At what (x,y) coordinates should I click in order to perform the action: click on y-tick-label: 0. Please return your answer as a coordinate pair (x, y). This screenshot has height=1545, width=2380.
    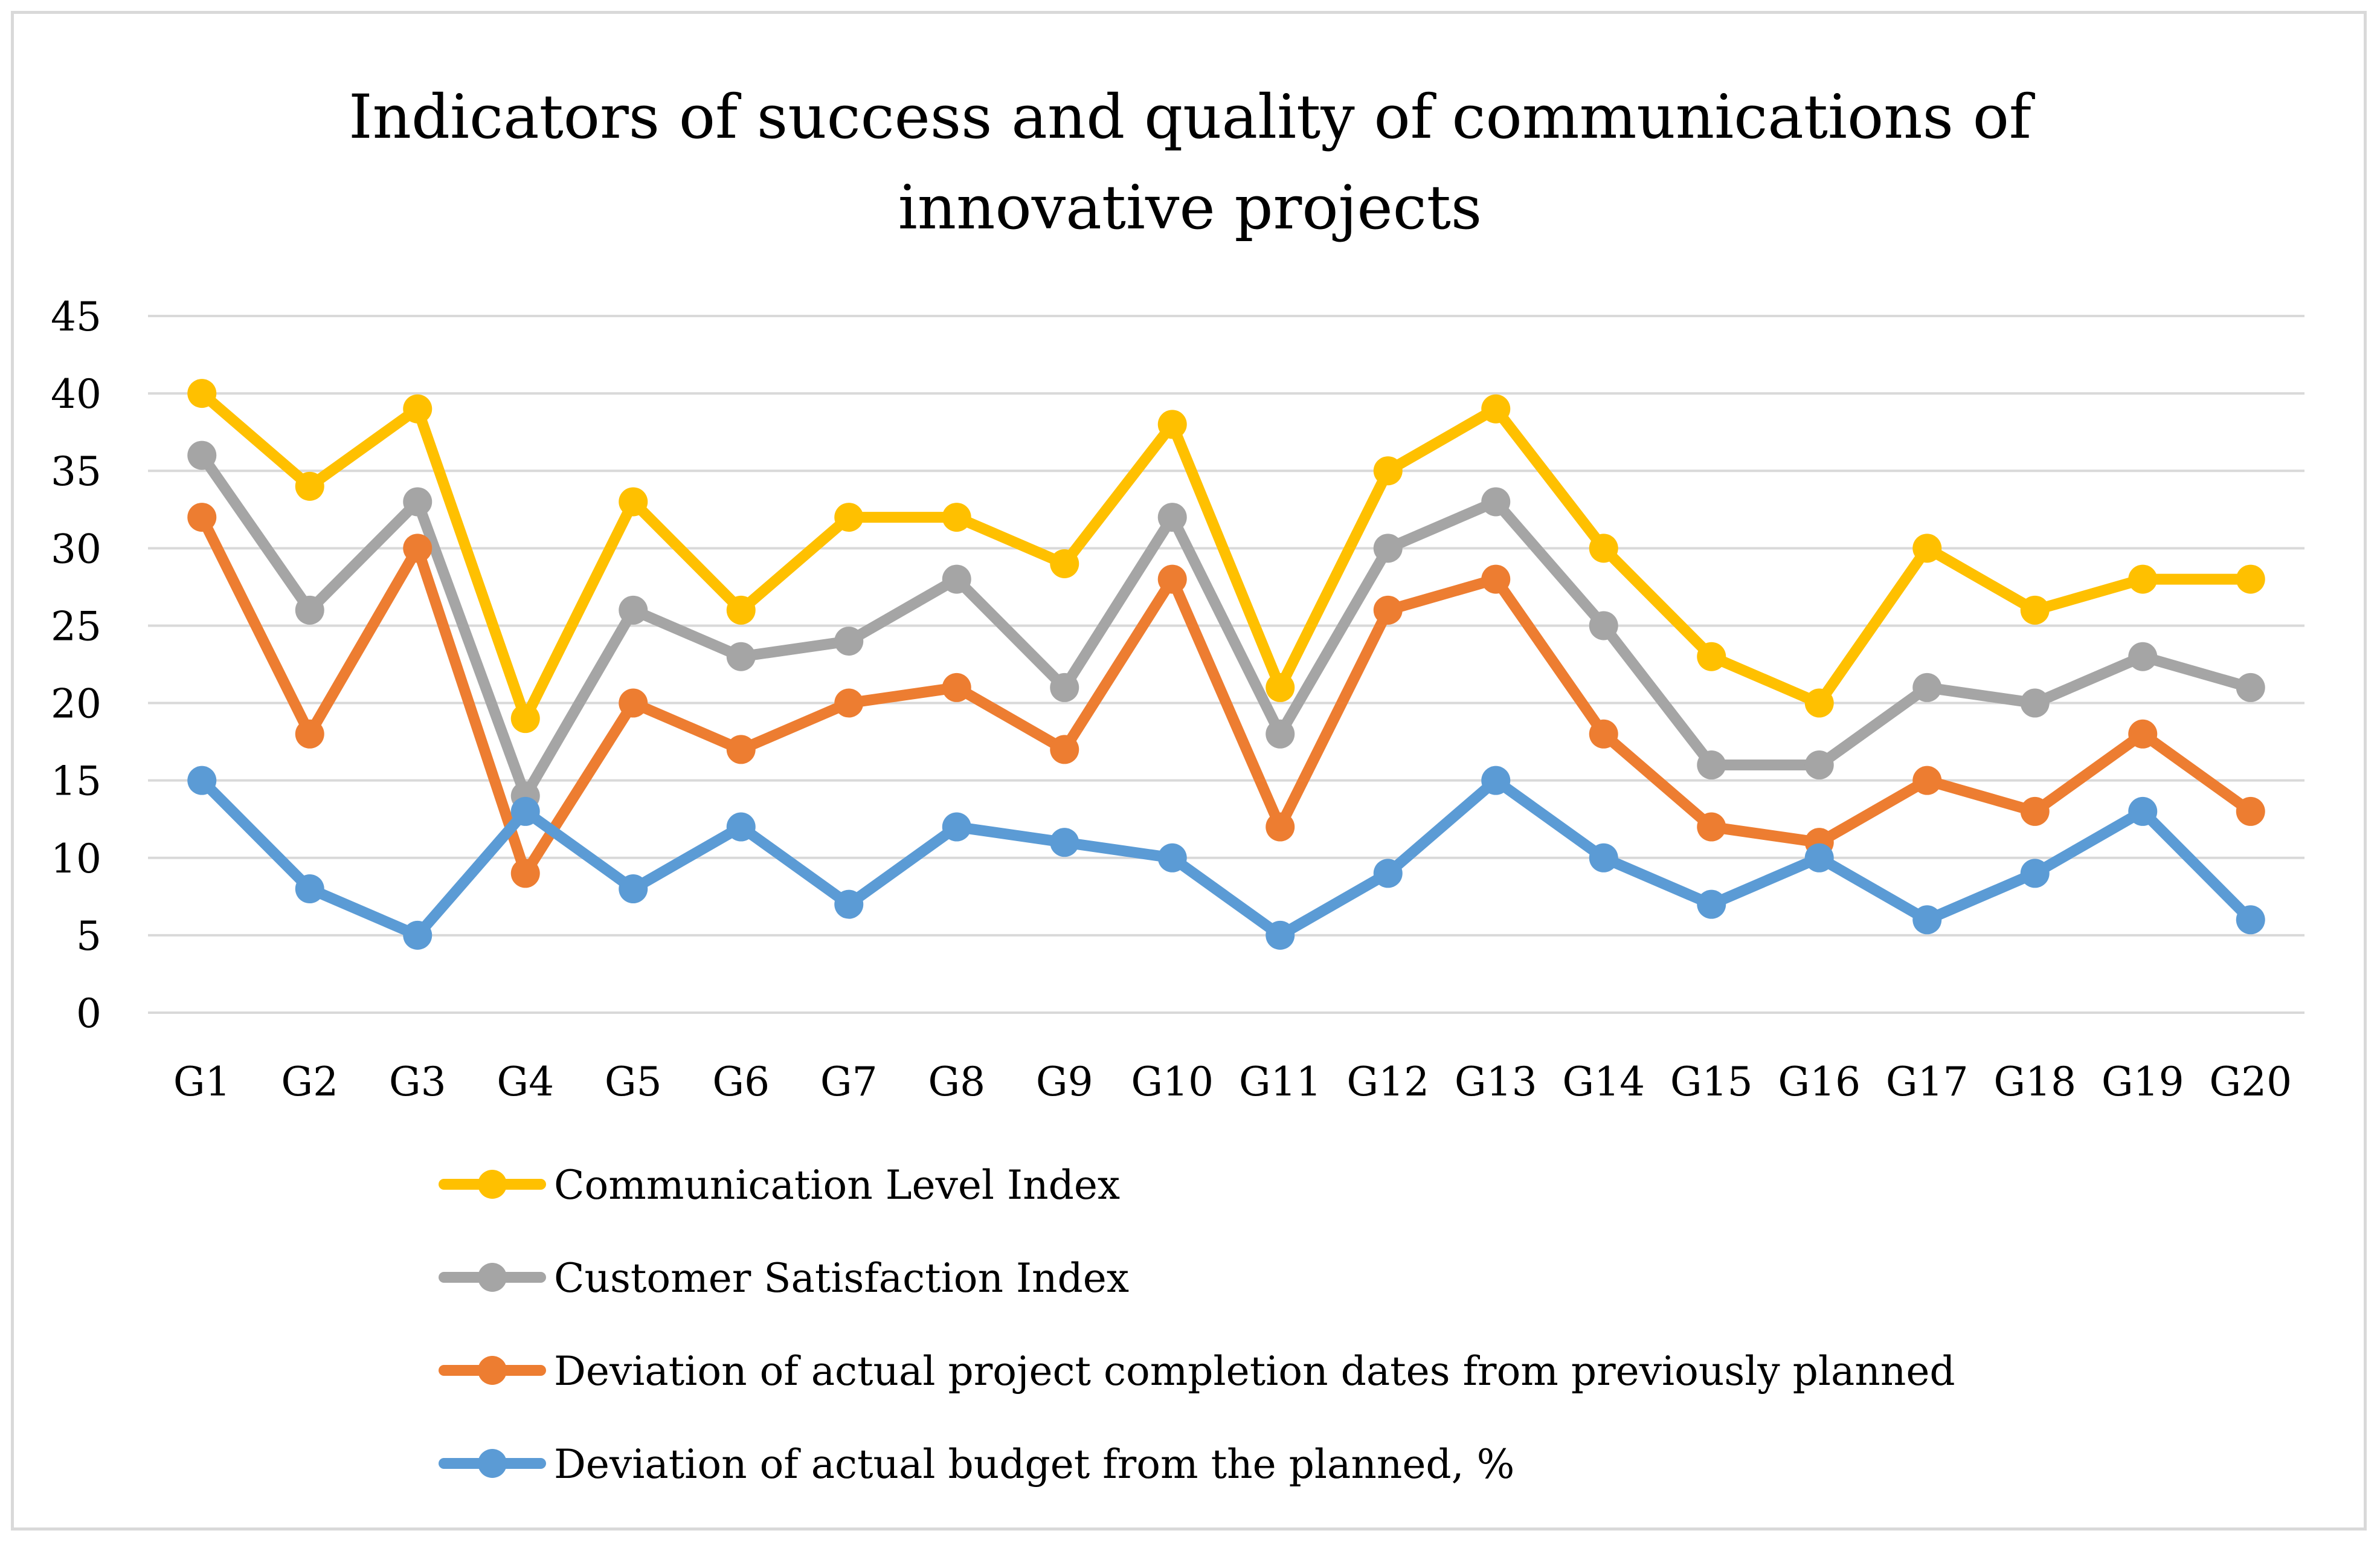
    Looking at the image, I should click on (88, 1013).